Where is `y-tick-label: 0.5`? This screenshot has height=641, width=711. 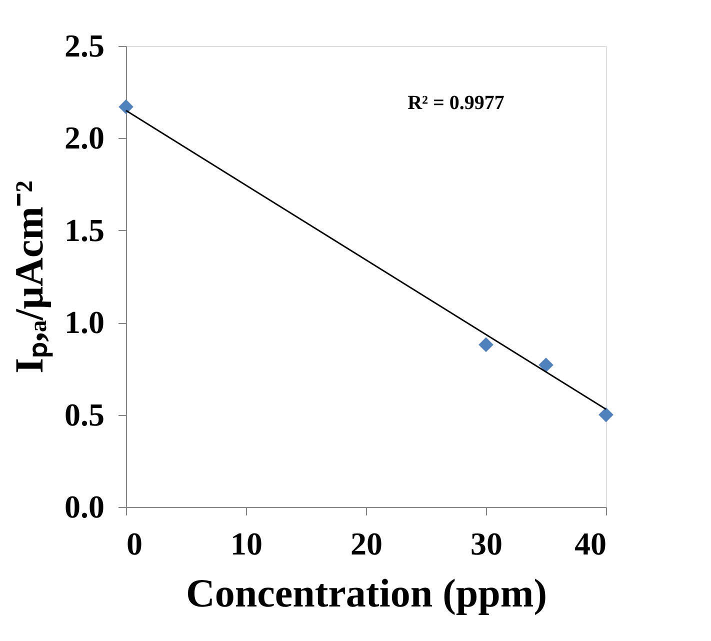
y-tick-label: 0.5 is located at coordinates (84, 414).